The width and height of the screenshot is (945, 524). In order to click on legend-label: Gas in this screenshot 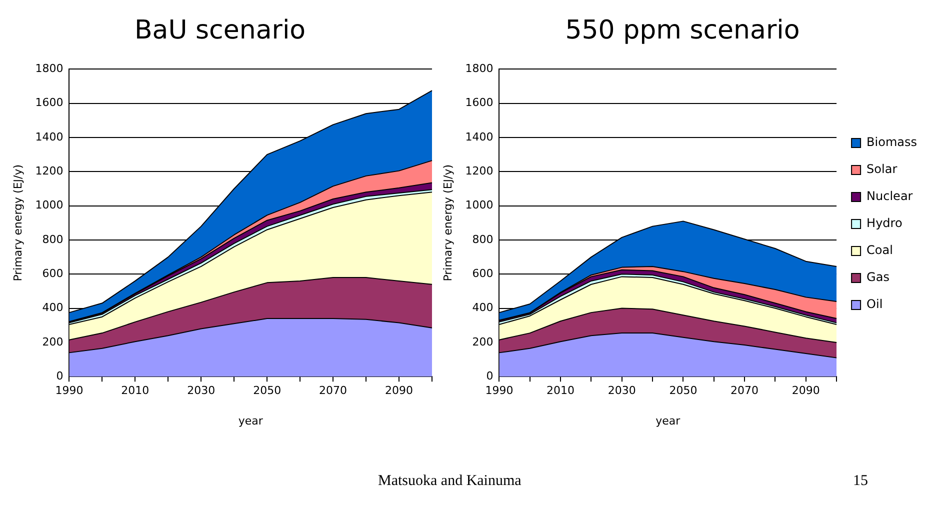, I will do `click(878, 277)`.